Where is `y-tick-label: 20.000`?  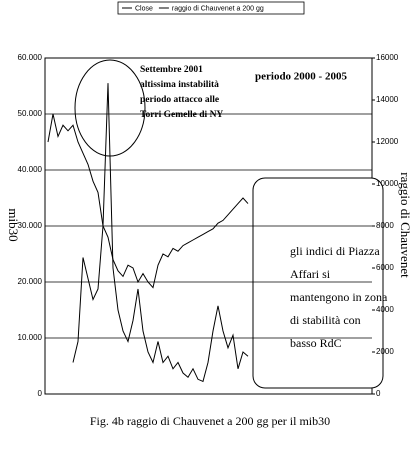
y-tick-label: 20.000 is located at coordinates (30, 281).